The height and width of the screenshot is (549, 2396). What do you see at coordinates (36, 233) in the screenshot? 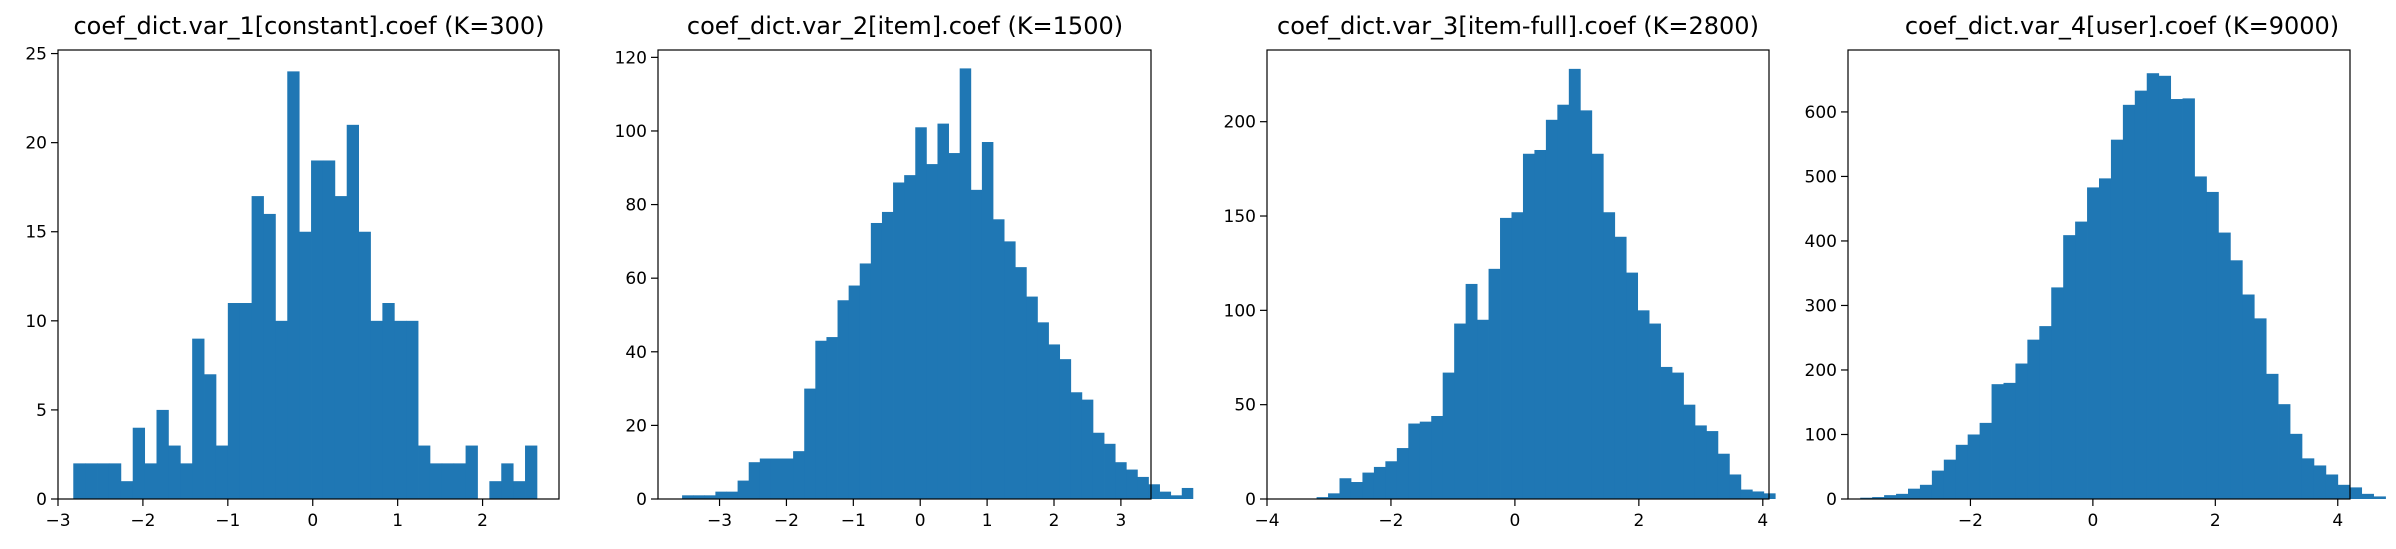
I see `y-tick-label: 15` at bounding box center [36, 233].